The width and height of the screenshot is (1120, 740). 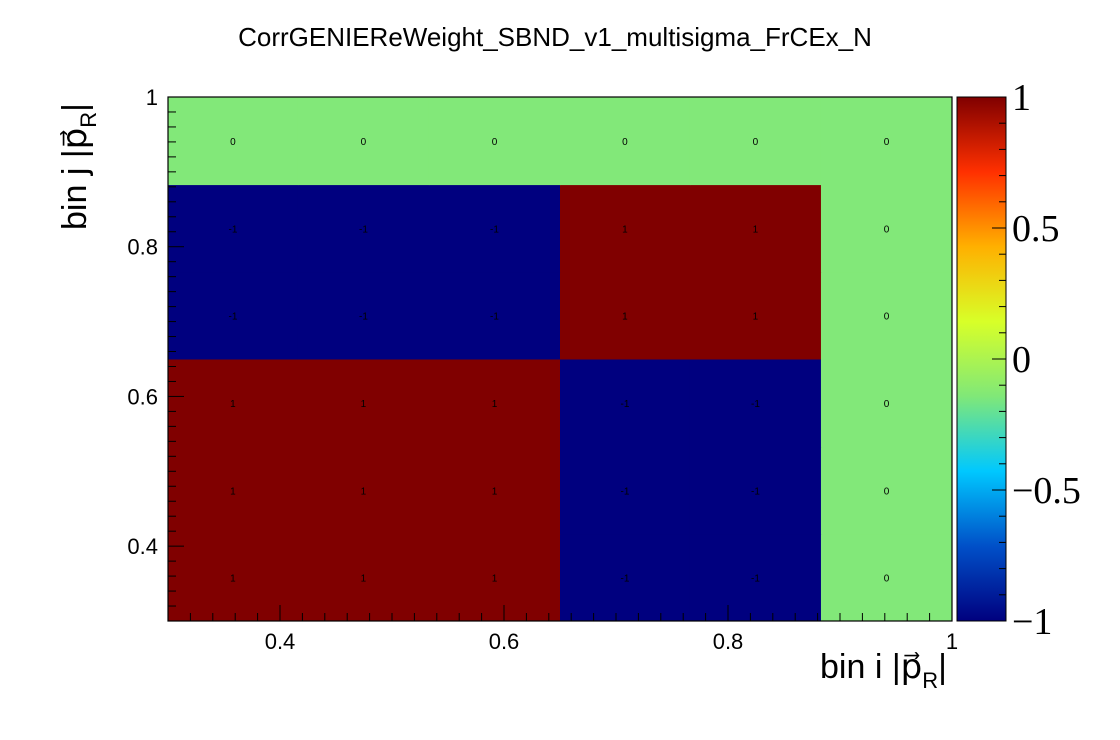 What do you see at coordinates (152, 97) in the screenshot?
I see `y-tick-label: 1` at bounding box center [152, 97].